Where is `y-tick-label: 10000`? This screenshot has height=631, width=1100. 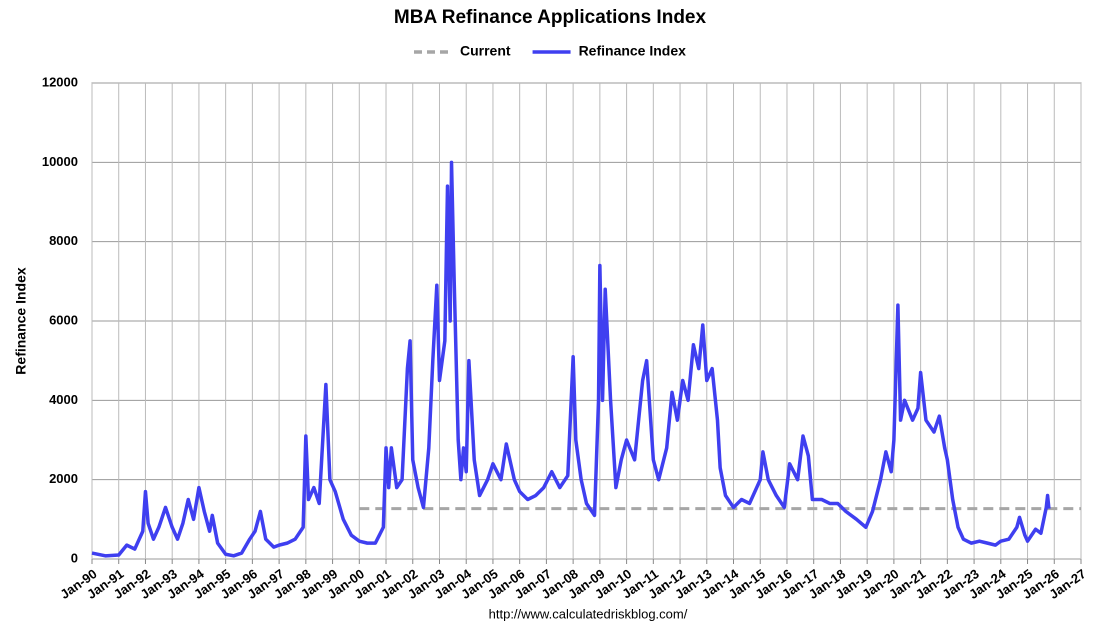 y-tick-label: 10000 is located at coordinates (60, 161).